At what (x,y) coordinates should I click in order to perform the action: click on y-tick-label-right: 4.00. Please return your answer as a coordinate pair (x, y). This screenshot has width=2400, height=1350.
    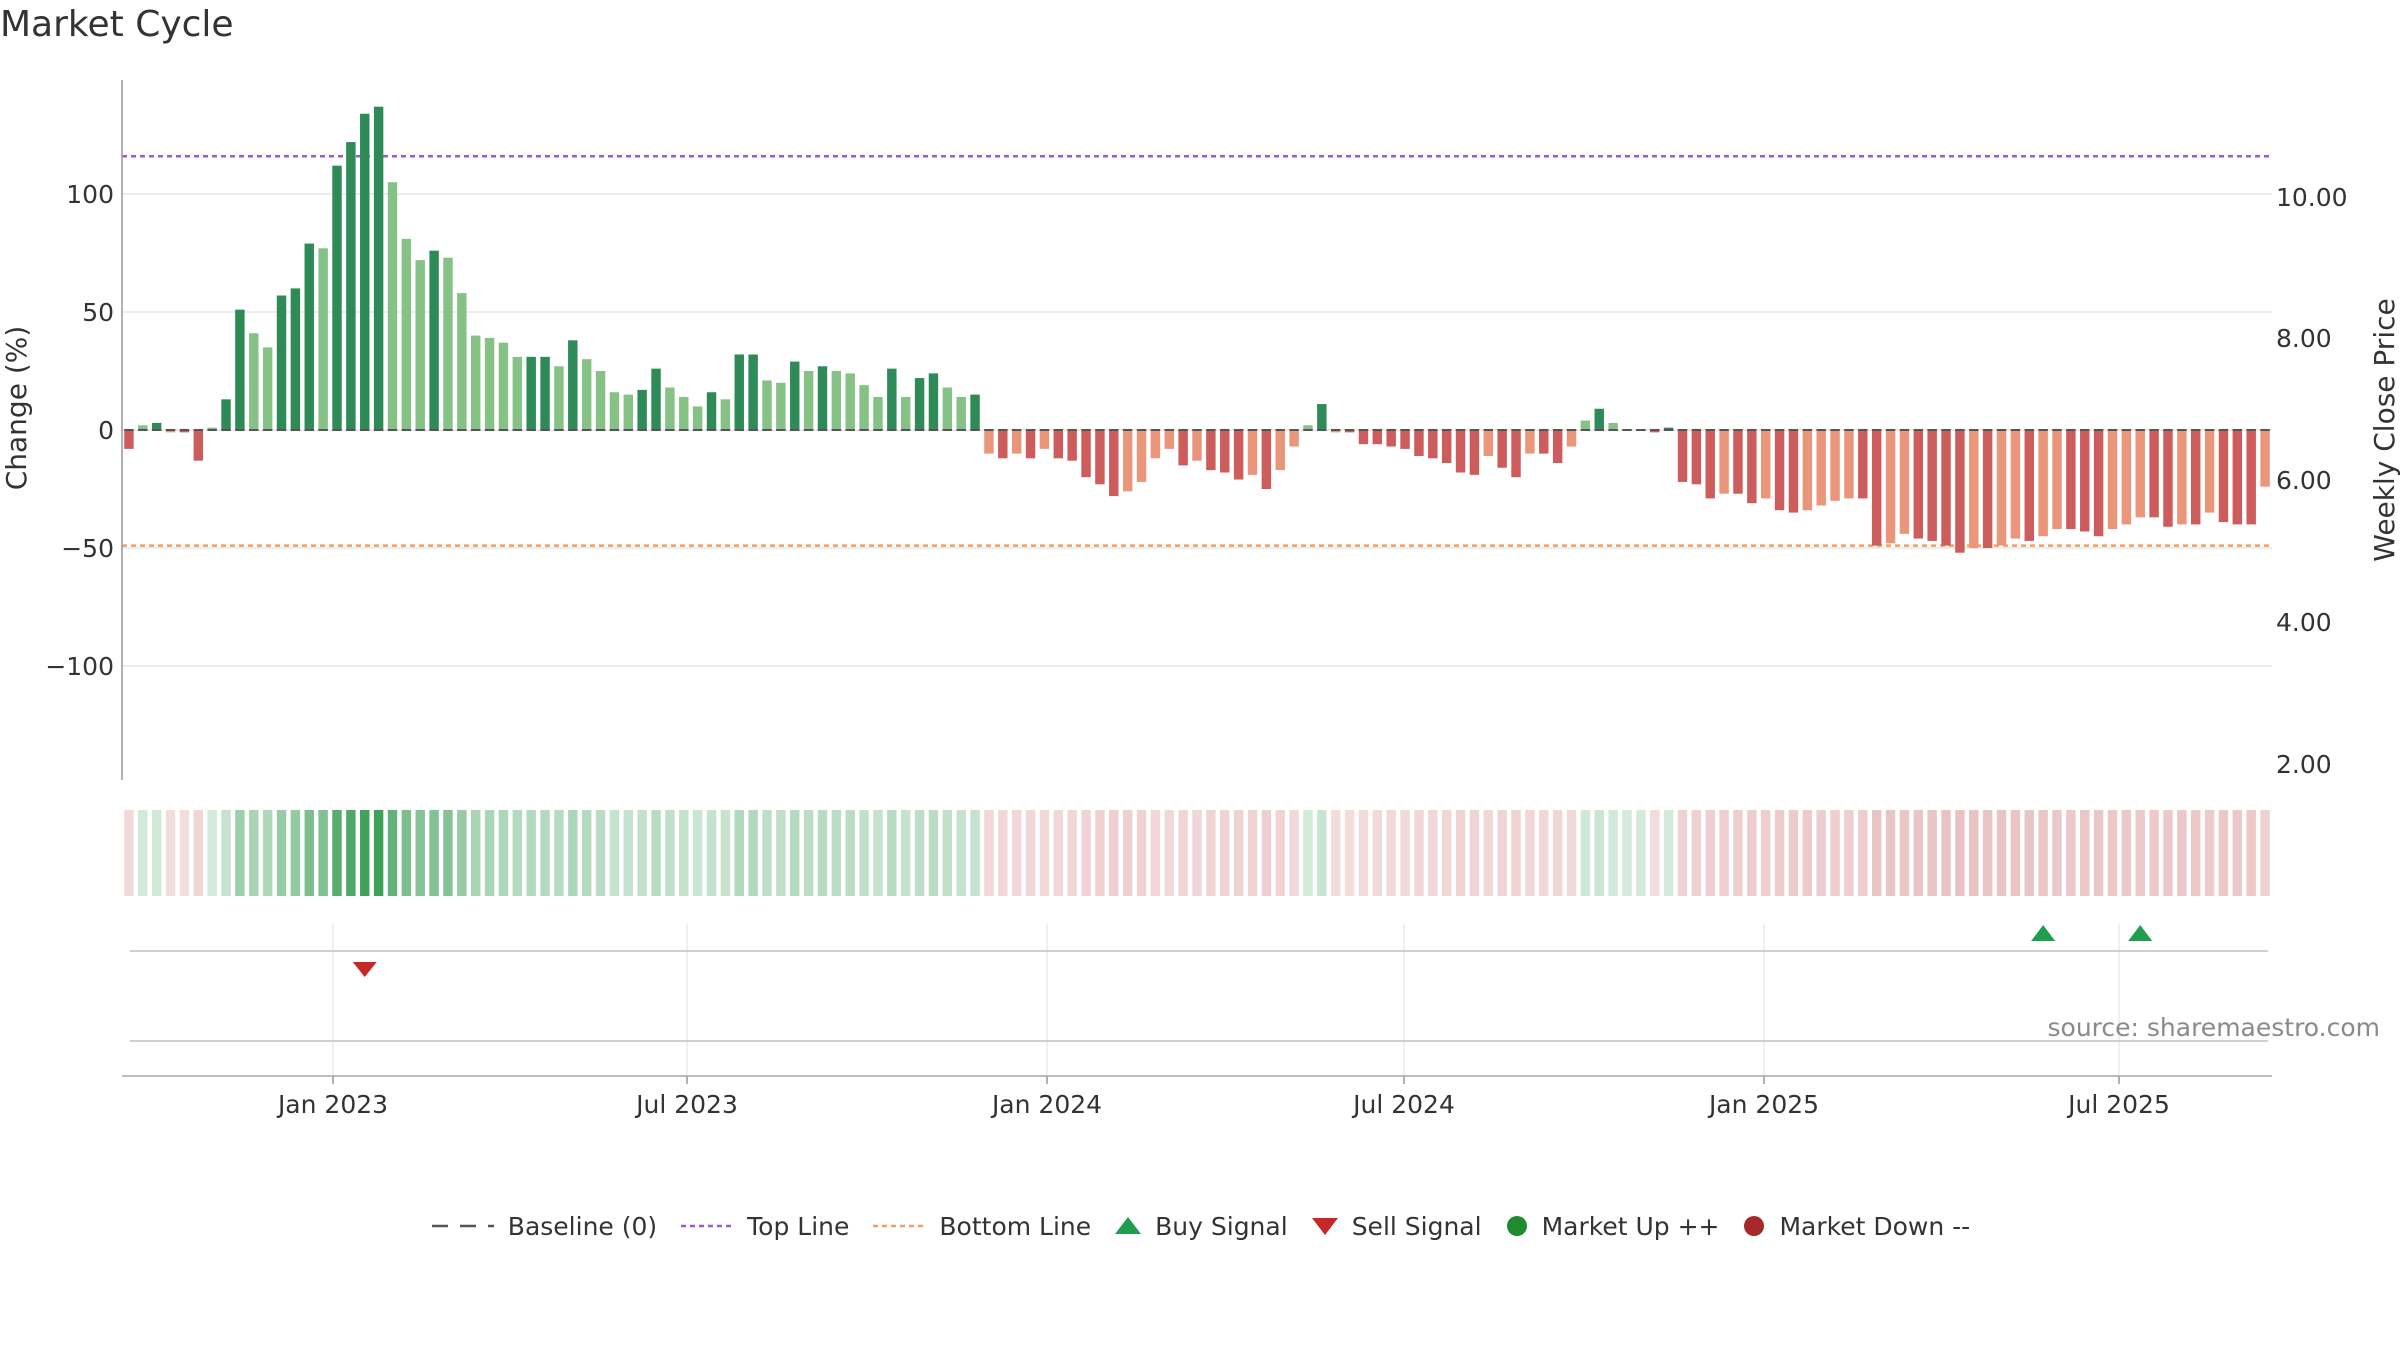
    Looking at the image, I should click on (2304, 622).